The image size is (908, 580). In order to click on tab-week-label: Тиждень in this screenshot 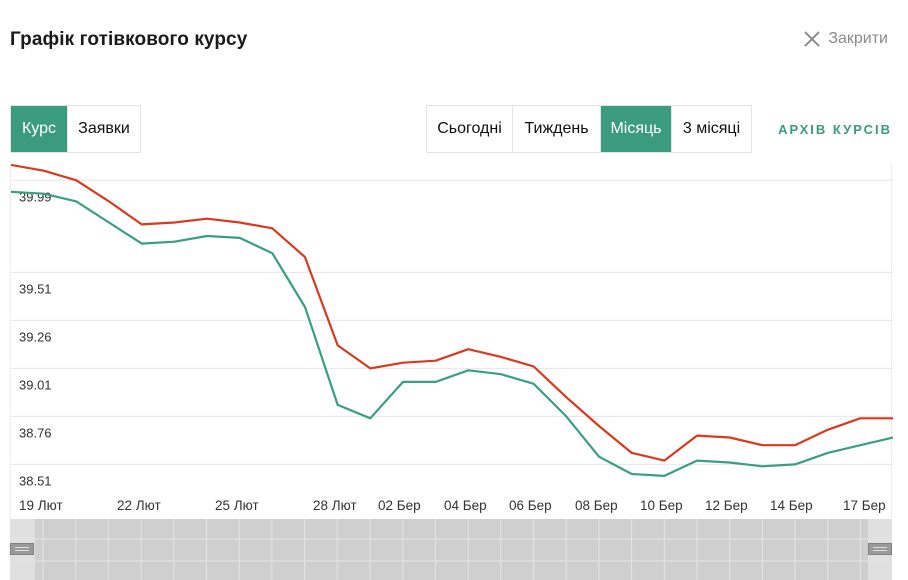, I will do `click(556, 128)`.